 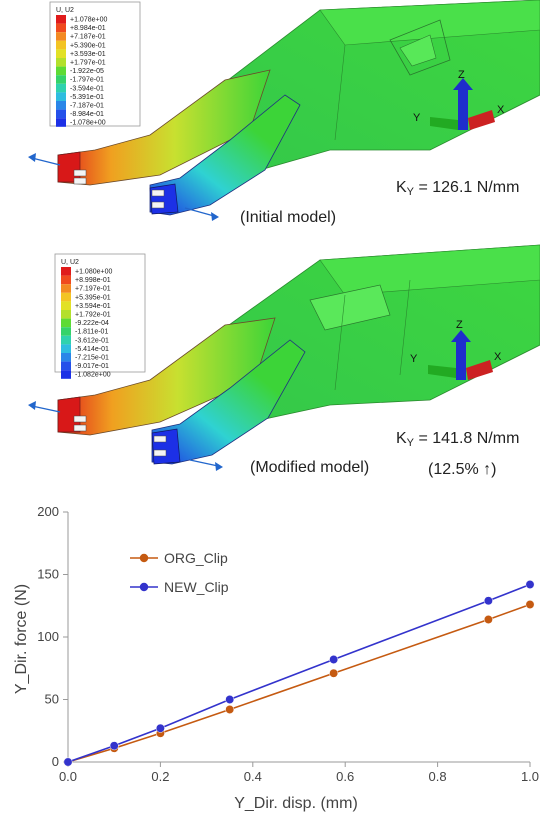 I want to click on stiffness-initial: KY = 126.1 N/mm, so click(x=457, y=188).